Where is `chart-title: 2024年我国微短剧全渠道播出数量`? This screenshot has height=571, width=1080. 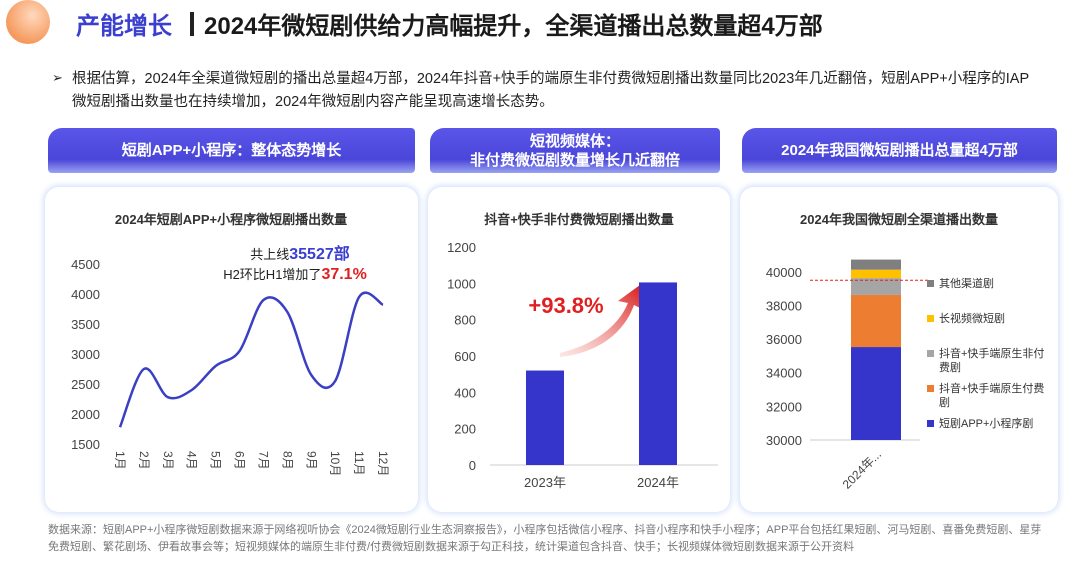
chart-title: 2024年我国微短剧全渠道播出数量 is located at coordinates (899, 219).